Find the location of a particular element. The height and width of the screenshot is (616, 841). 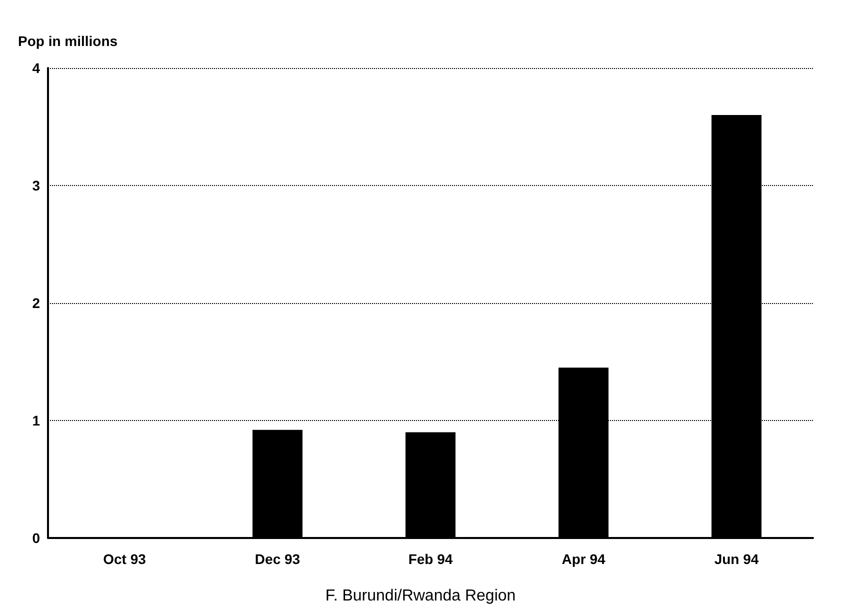

y-tick-label: 3 is located at coordinates (36, 186).